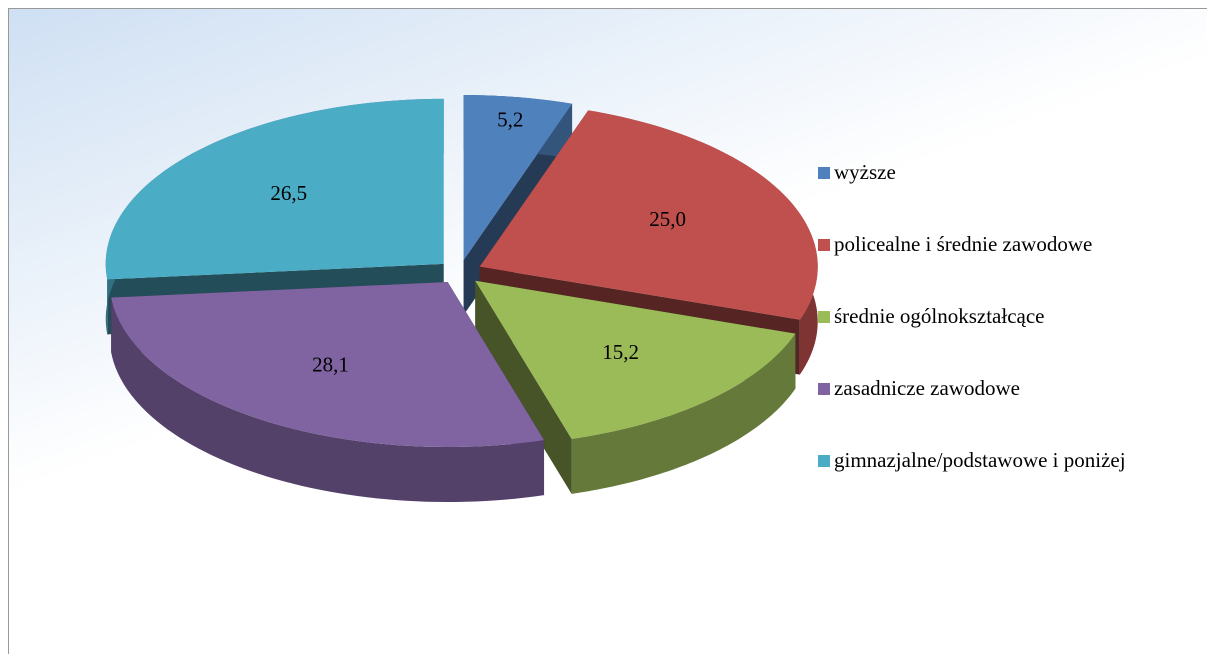  I want to click on data-label: 28,1, so click(330, 365).